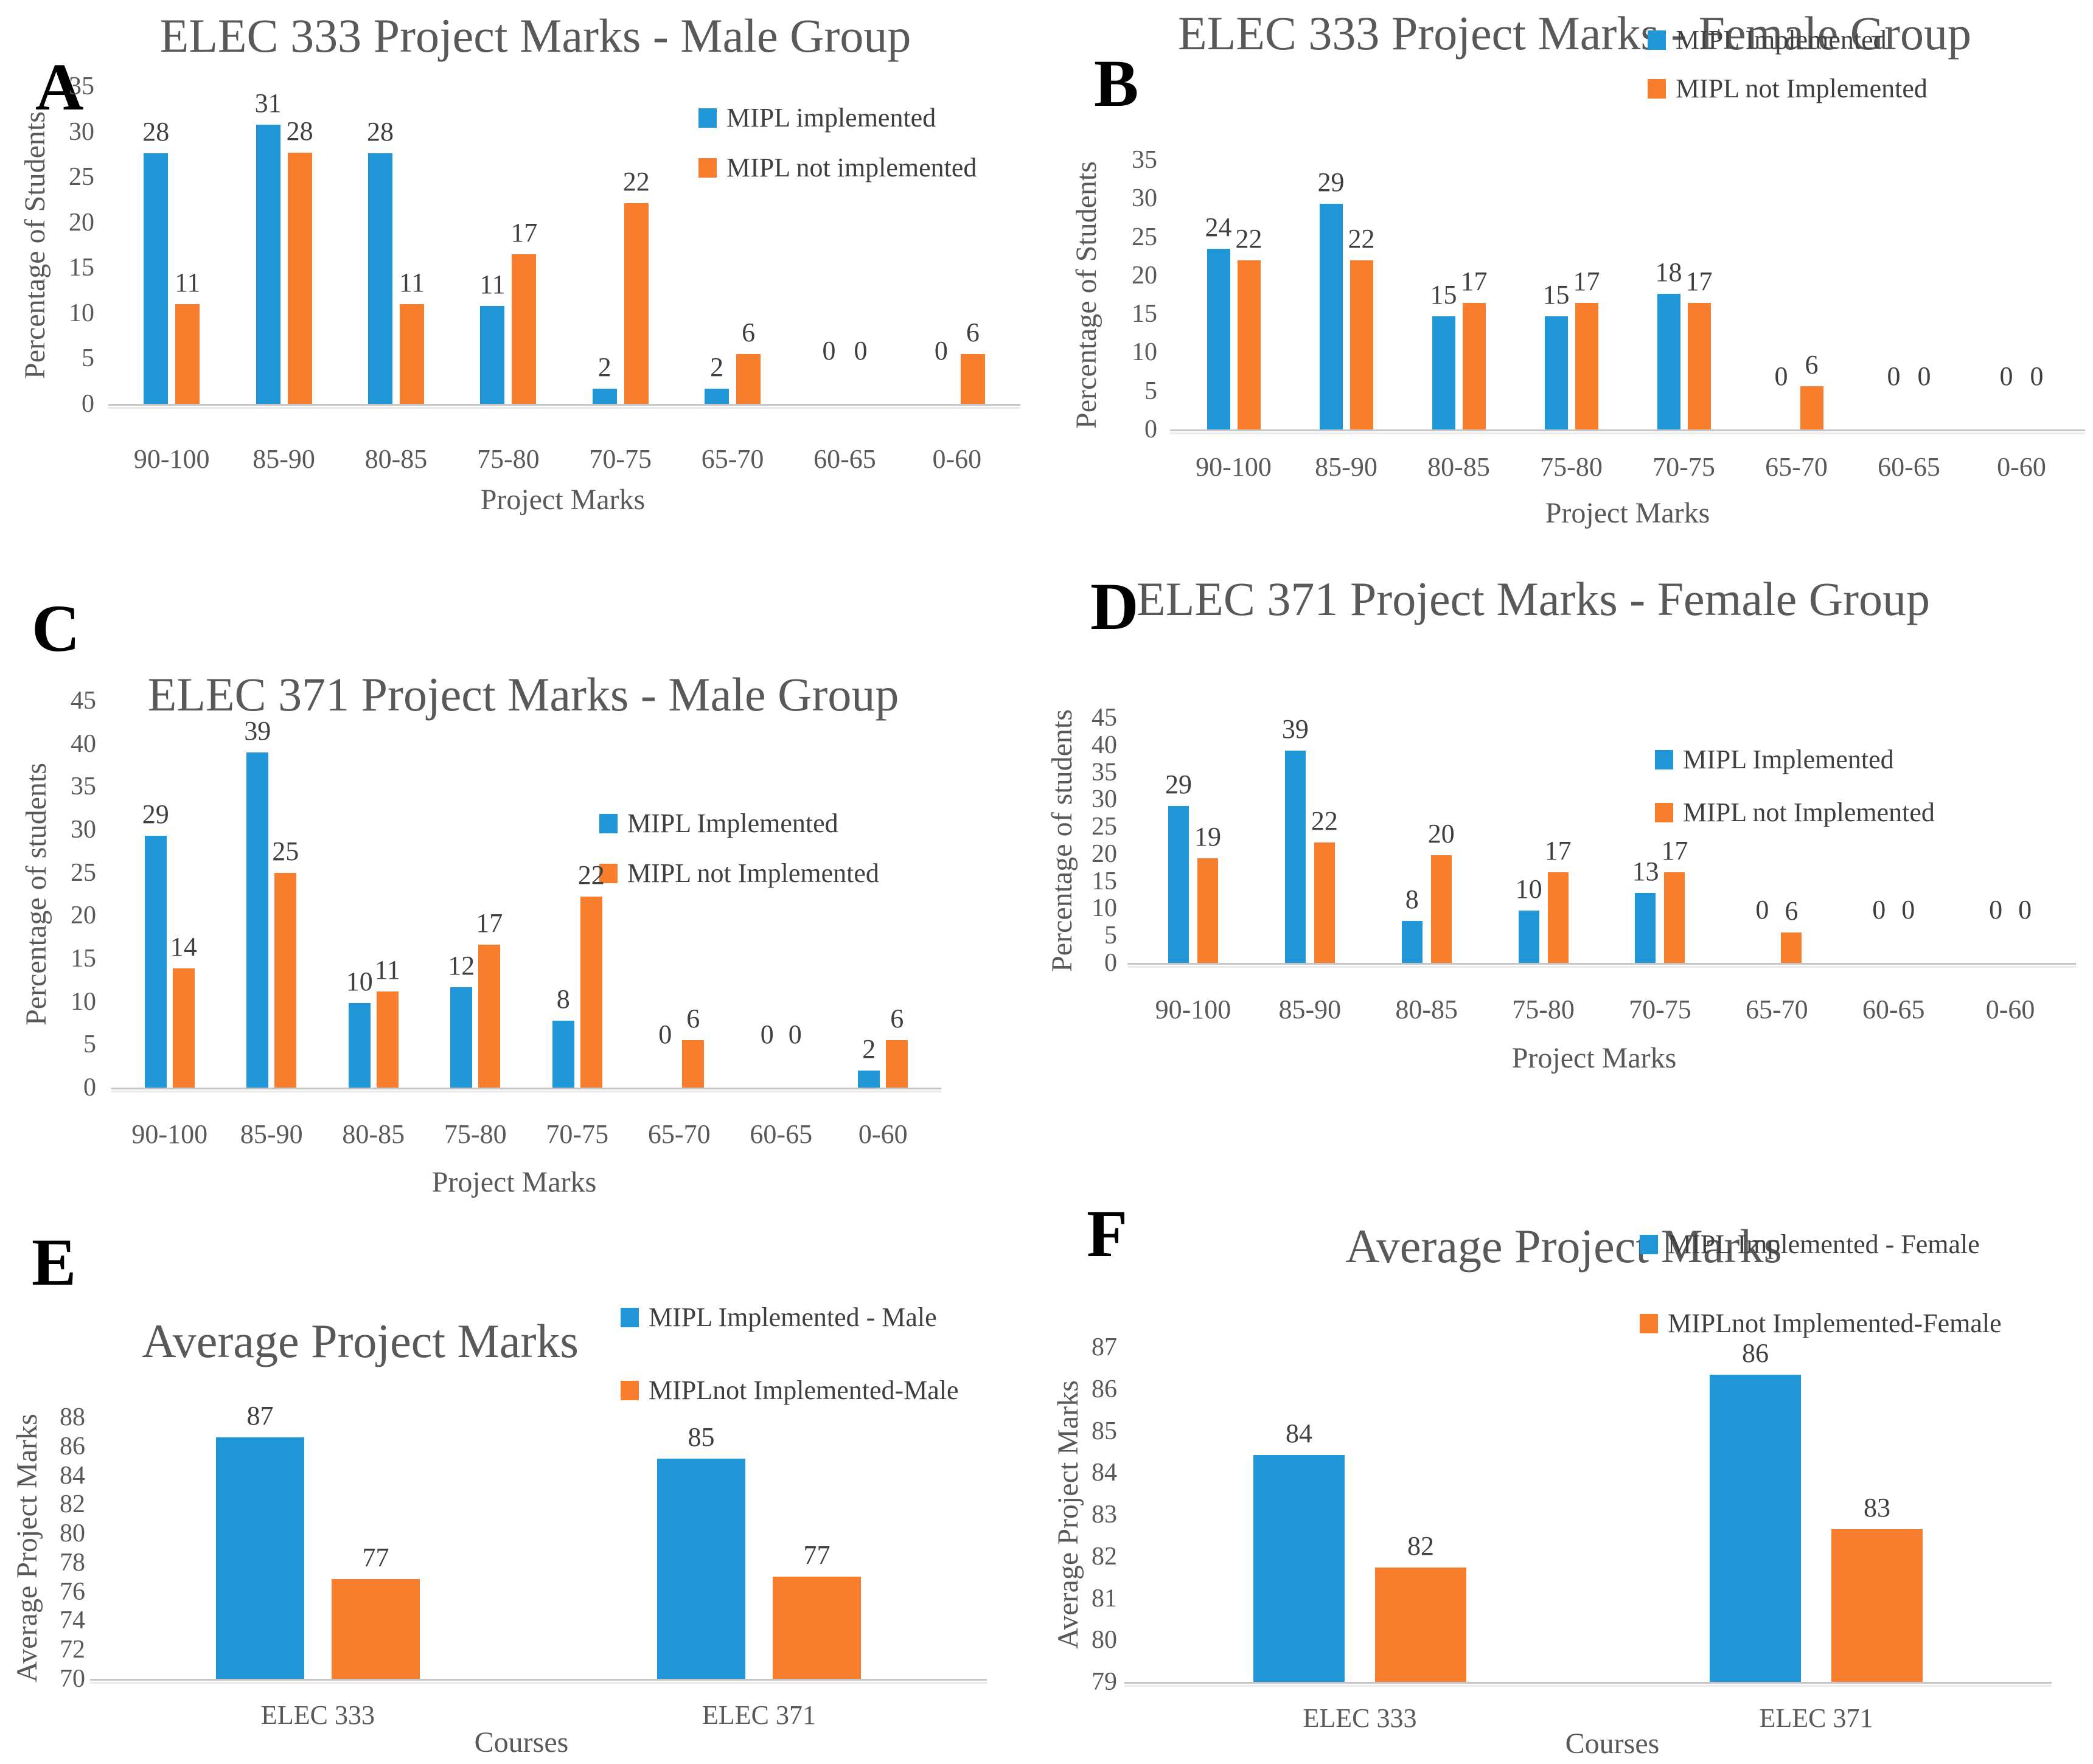  I want to click on category-label: 75-80, so click(1572, 467).